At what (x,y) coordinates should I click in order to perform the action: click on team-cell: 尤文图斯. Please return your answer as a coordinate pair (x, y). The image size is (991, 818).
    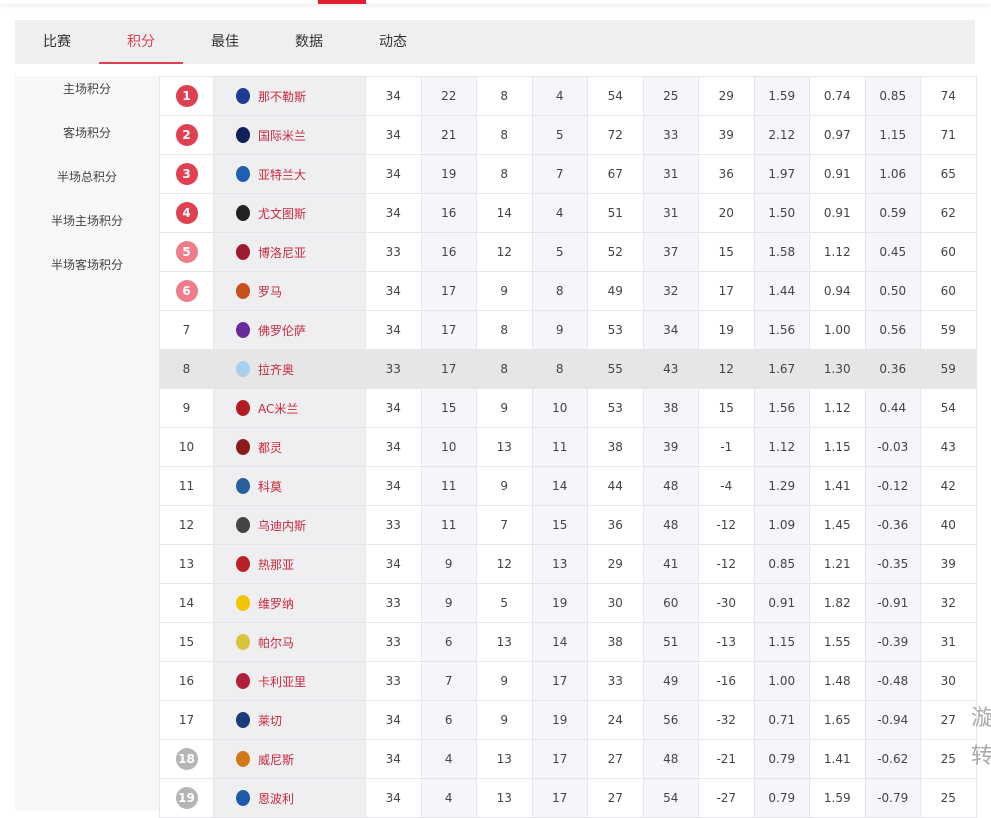
    Looking at the image, I should click on (289, 213).